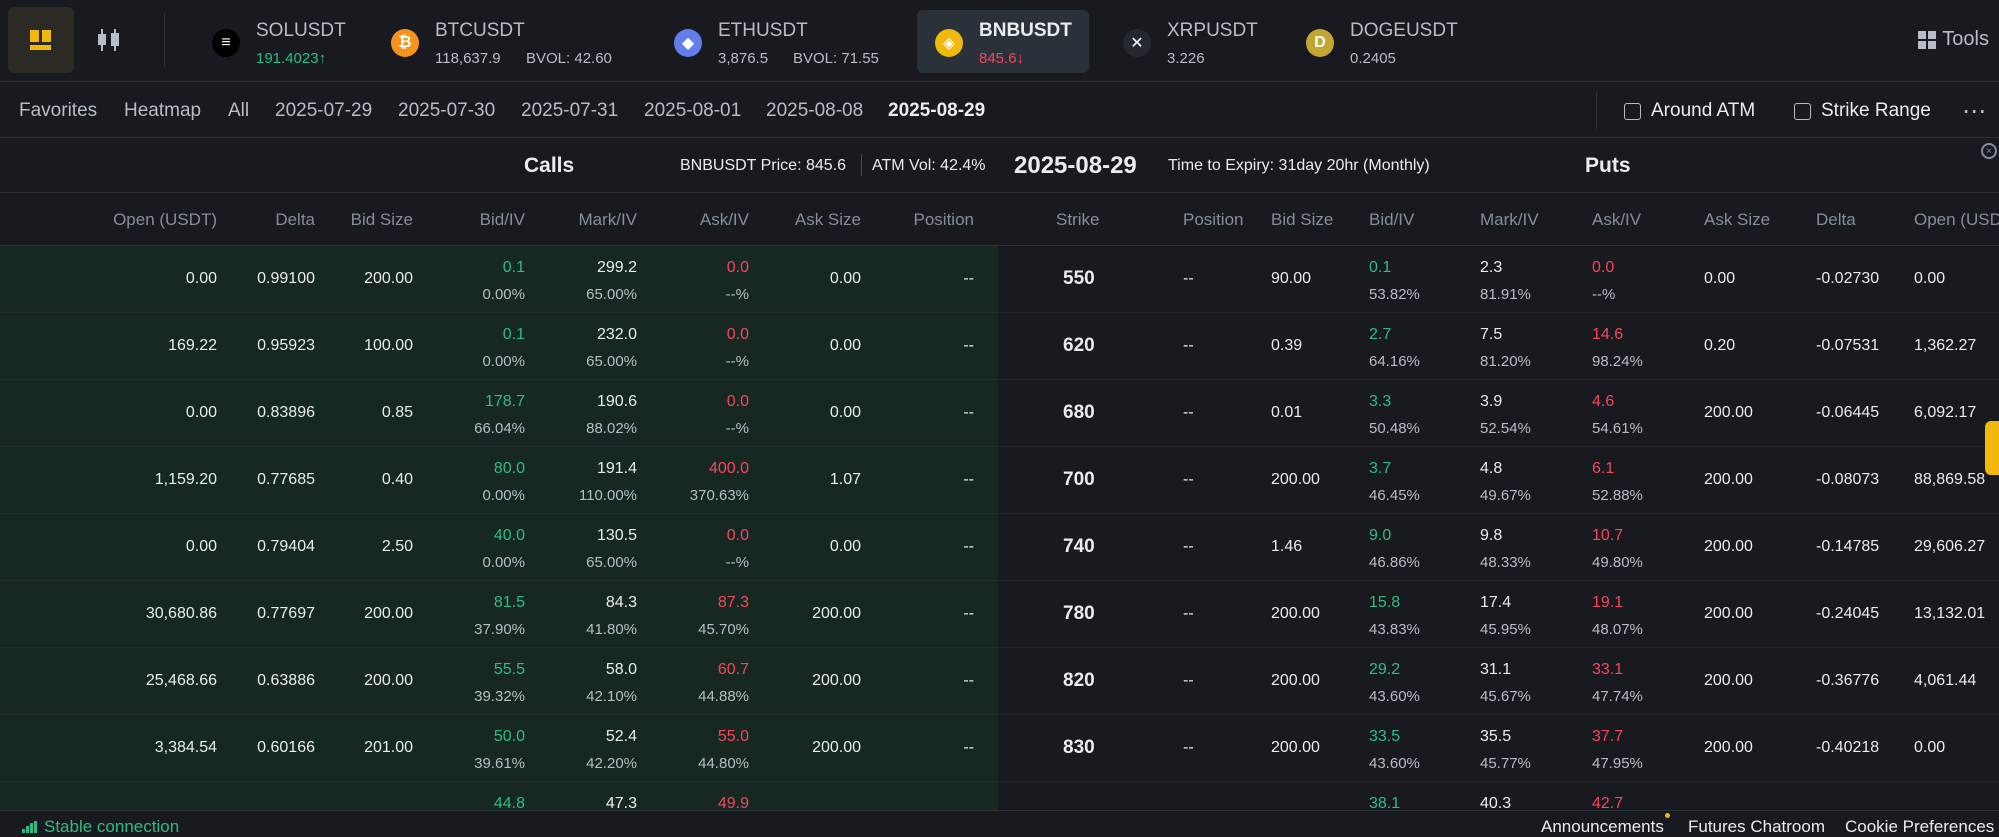  I want to click on put-bid: 0.1, so click(1380, 267).